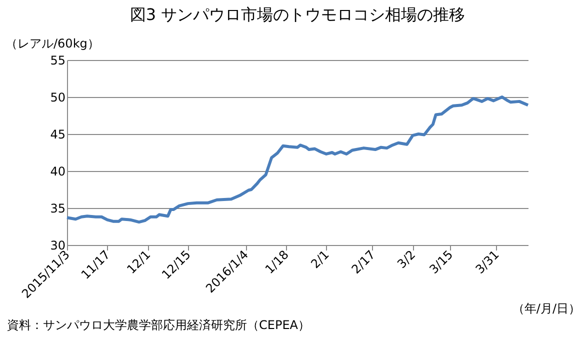 Image resolution: width=580 pixels, height=348 pixels. Describe the element at coordinates (58, 61) in the screenshot. I see `y-tick-label: 55` at that location.